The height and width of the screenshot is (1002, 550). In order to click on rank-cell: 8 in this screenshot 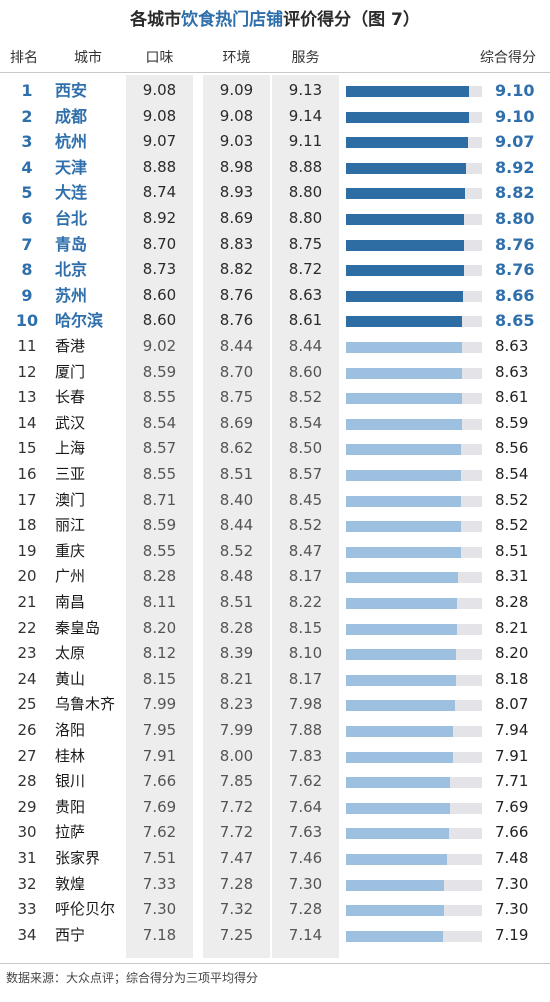, I will do `click(27, 270)`.